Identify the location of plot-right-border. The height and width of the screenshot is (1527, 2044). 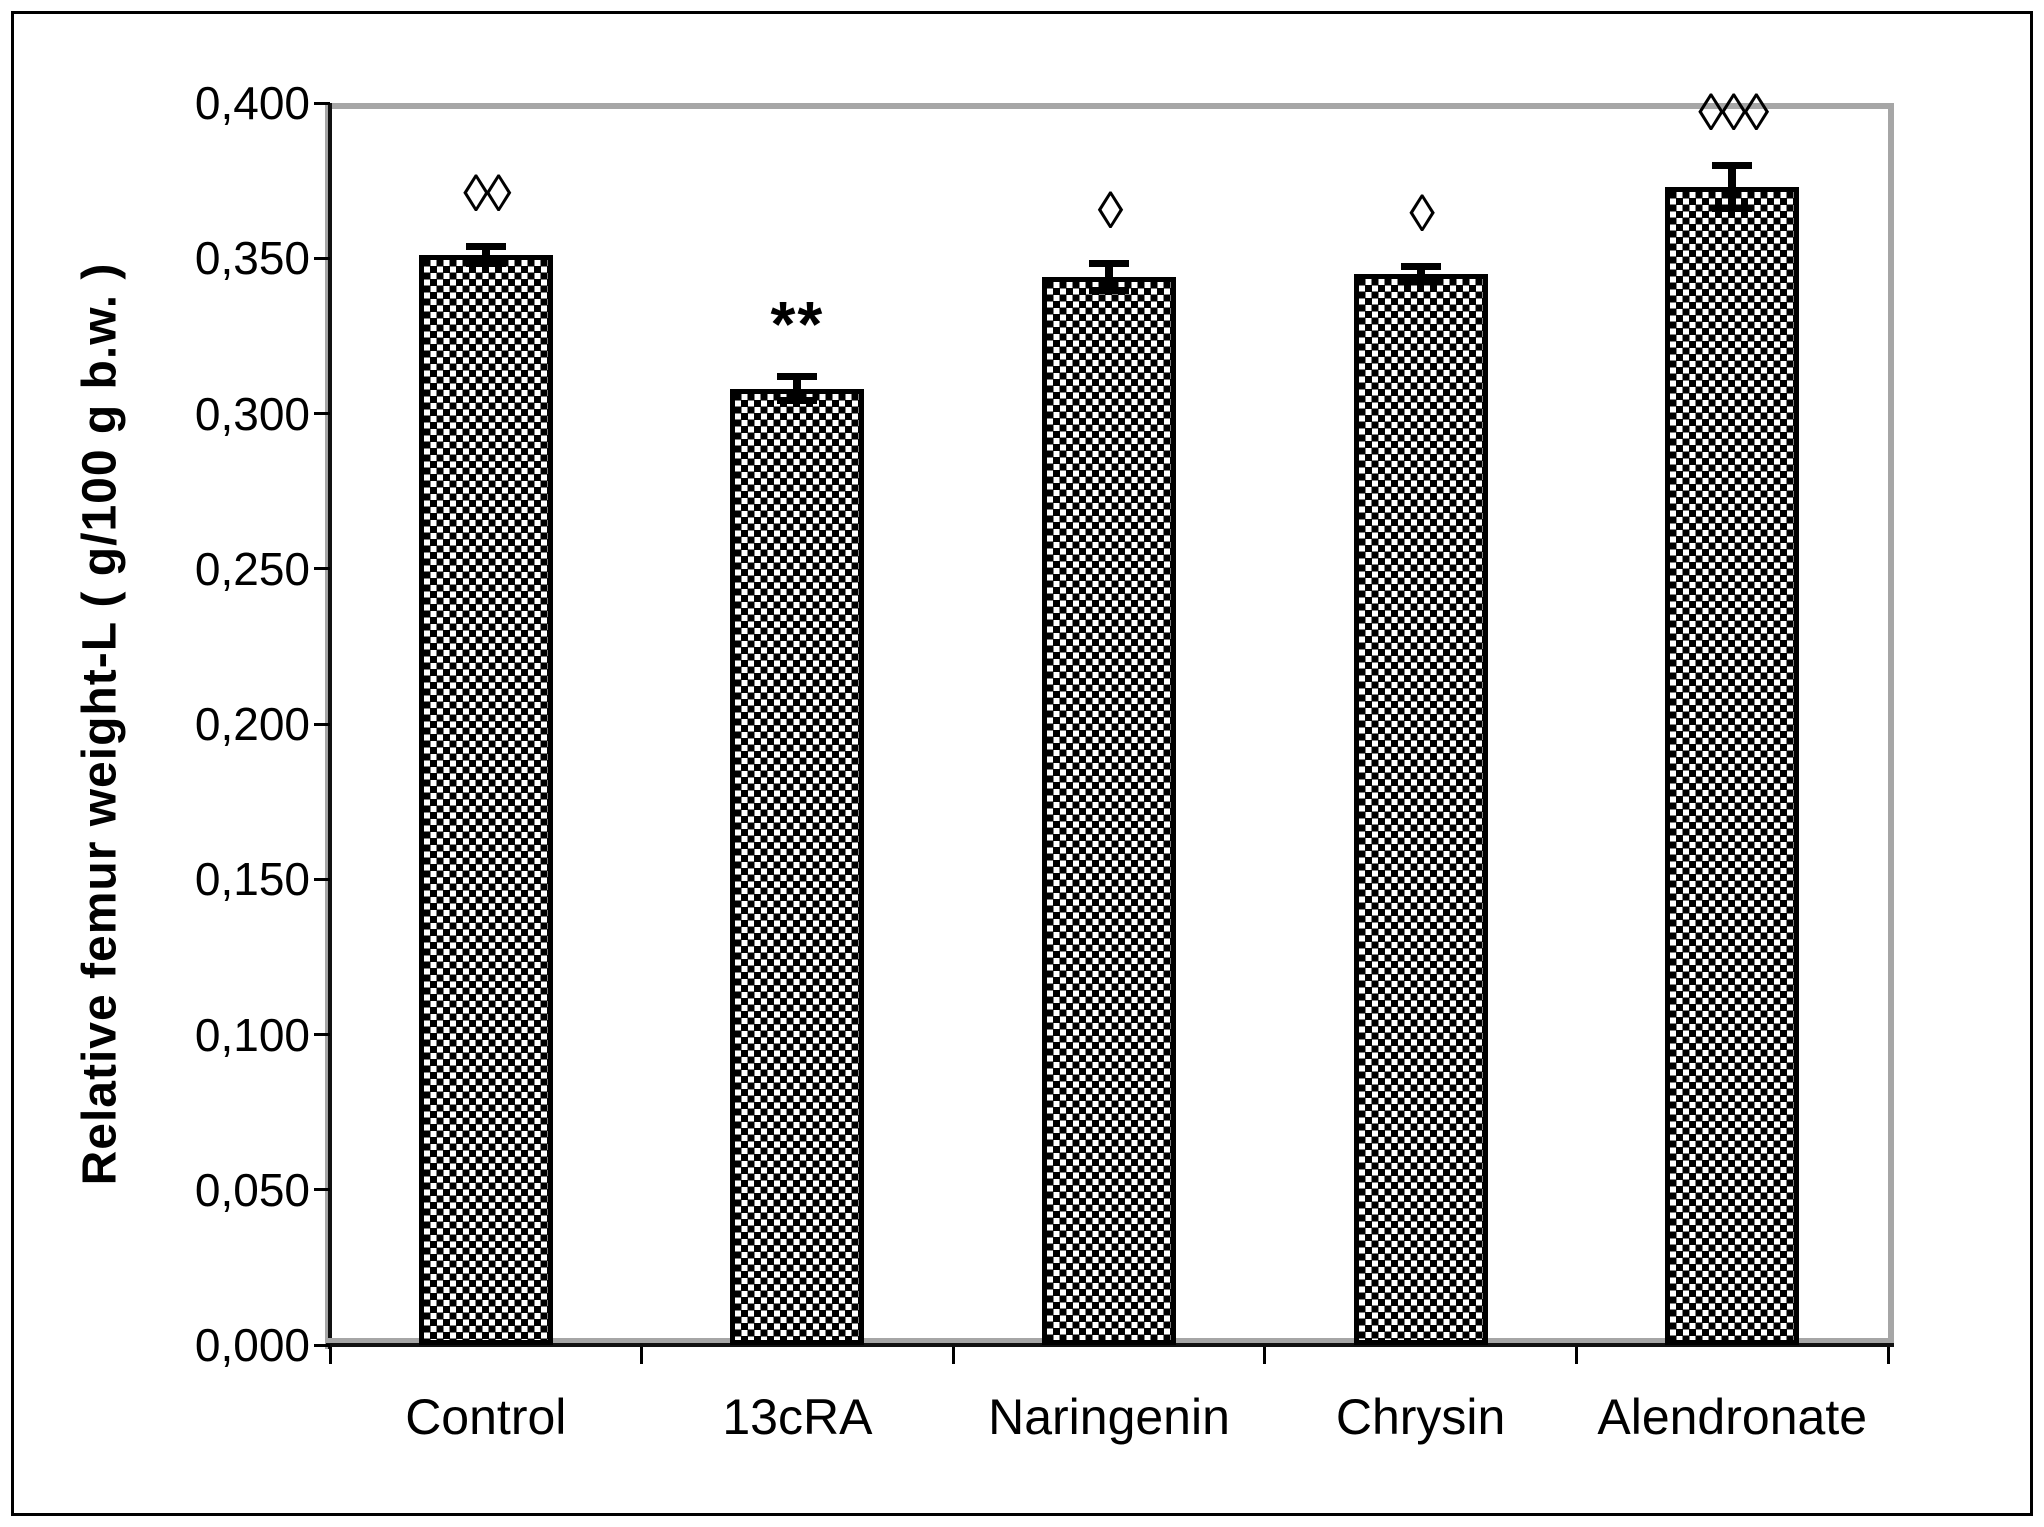
(1891, 723).